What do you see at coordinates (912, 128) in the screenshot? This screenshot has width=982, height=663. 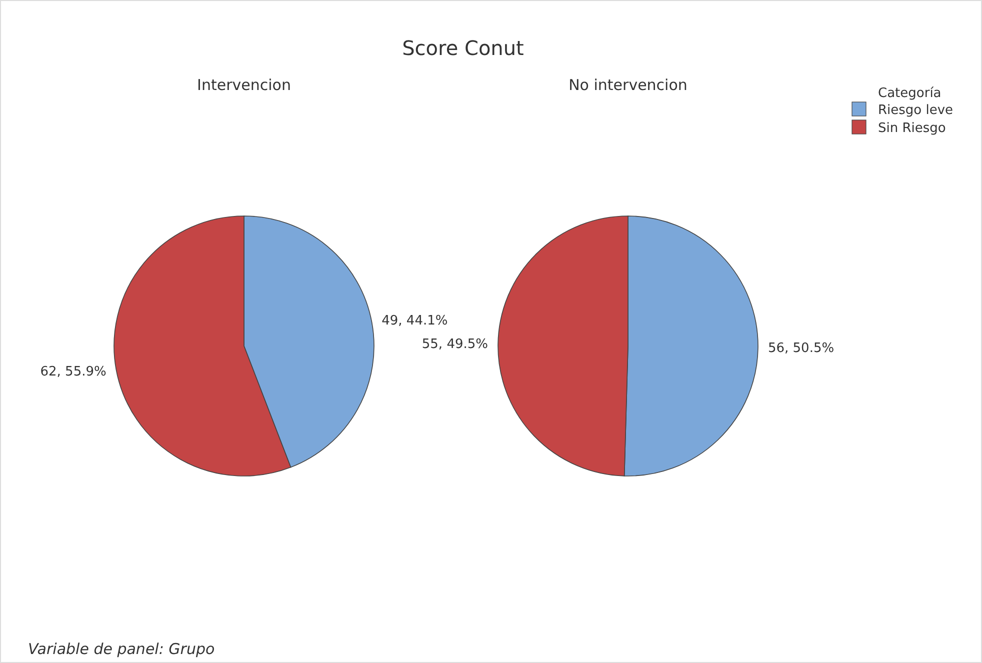 I see `legend-label: Sin Riesgo` at bounding box center [912, 128].